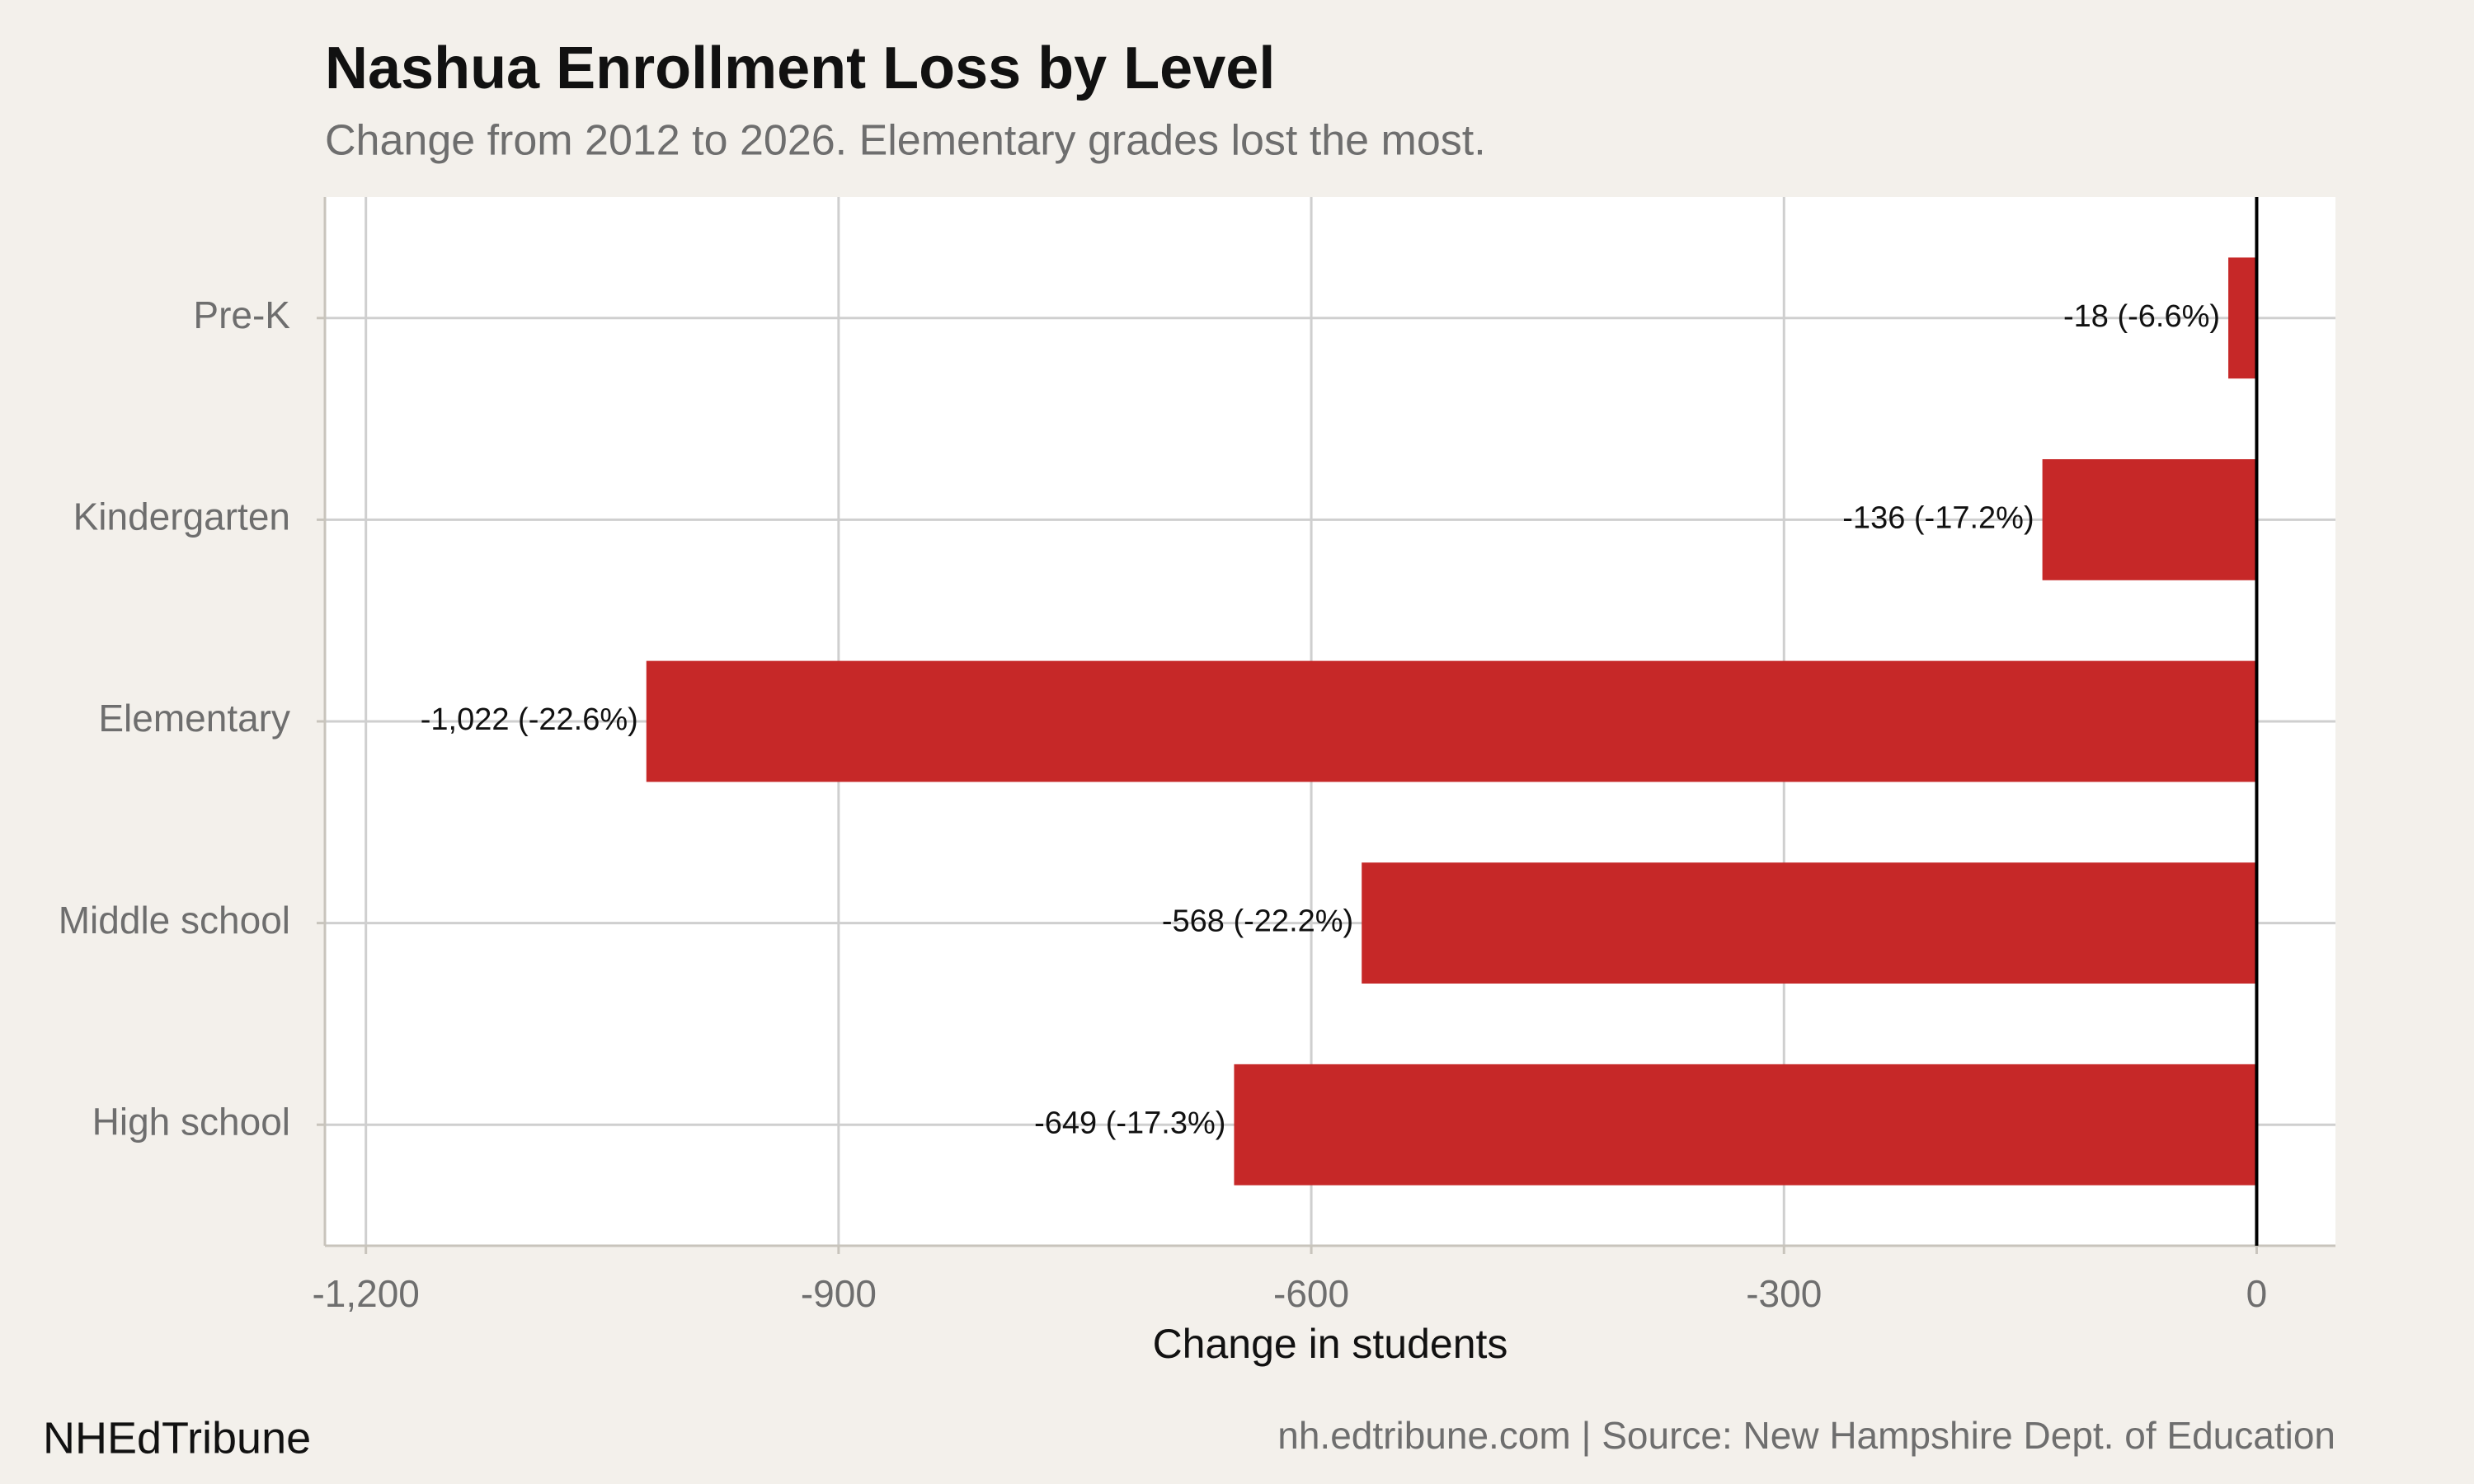 This screenshot has width=2474, height=1484. Describe the element at coordinates (2141, 316) in the screenshot. I see `value-label: -18 (-6.6%)` at that location.